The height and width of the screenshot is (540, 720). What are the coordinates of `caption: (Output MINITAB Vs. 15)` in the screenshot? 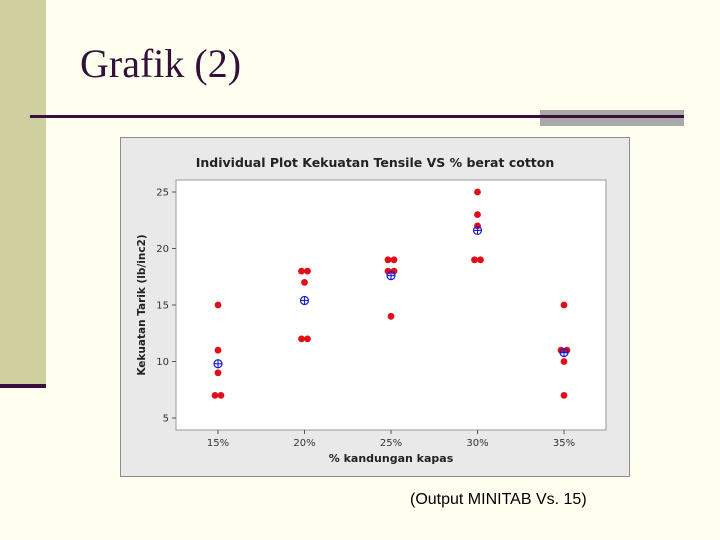 It's located at (498, 499).